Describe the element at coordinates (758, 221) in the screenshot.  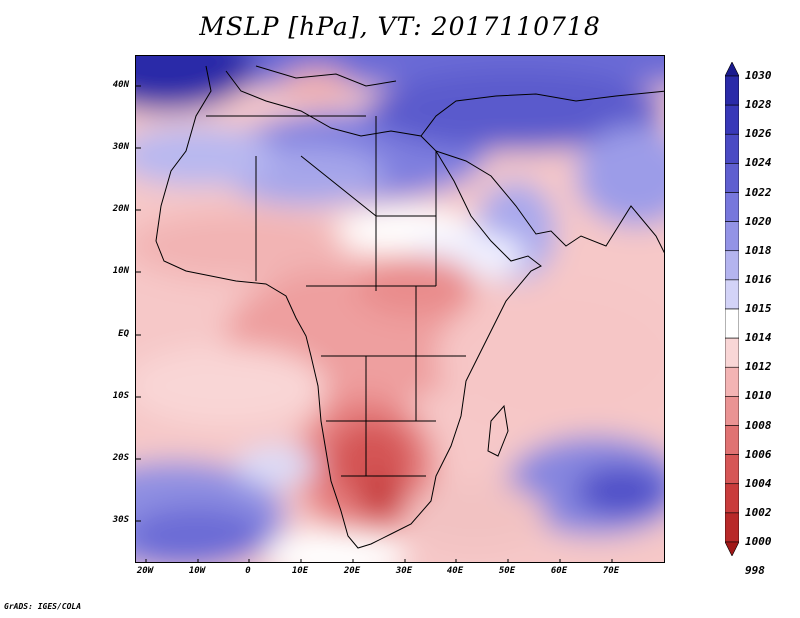
I see `colorbar-label: 1020` at that location.